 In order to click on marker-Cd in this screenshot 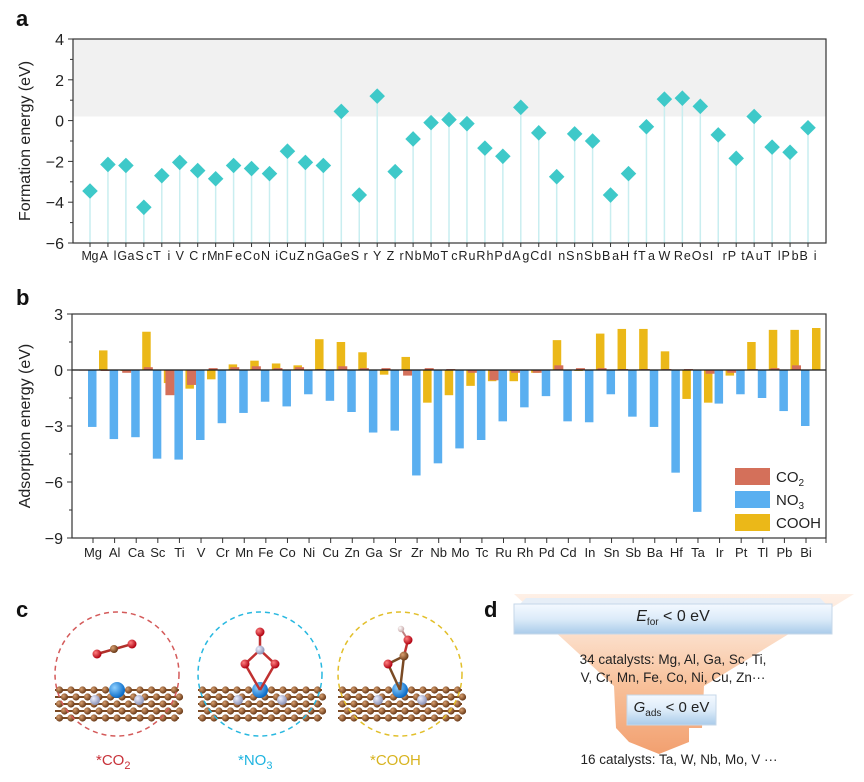, I will do `click(538, 133)`.